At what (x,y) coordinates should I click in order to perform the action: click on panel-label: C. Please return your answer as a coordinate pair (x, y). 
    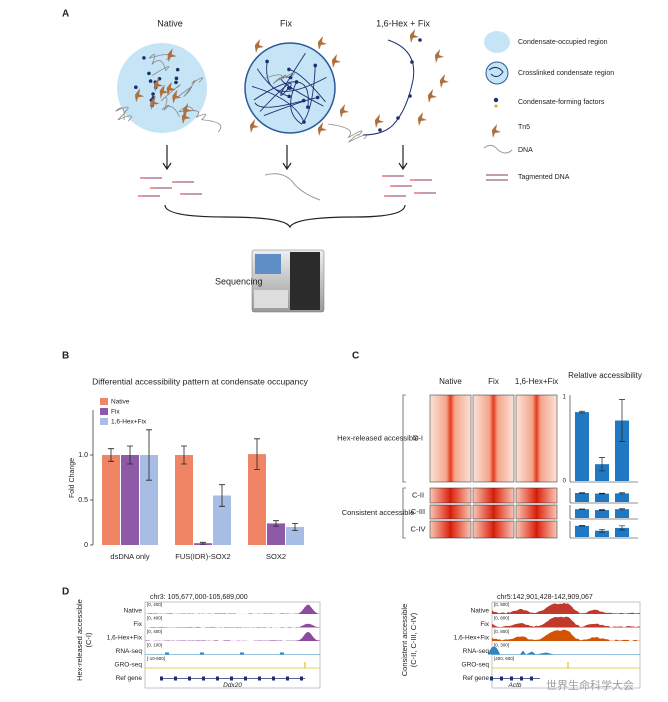
    Looking at the image, I should click on (355, 356).